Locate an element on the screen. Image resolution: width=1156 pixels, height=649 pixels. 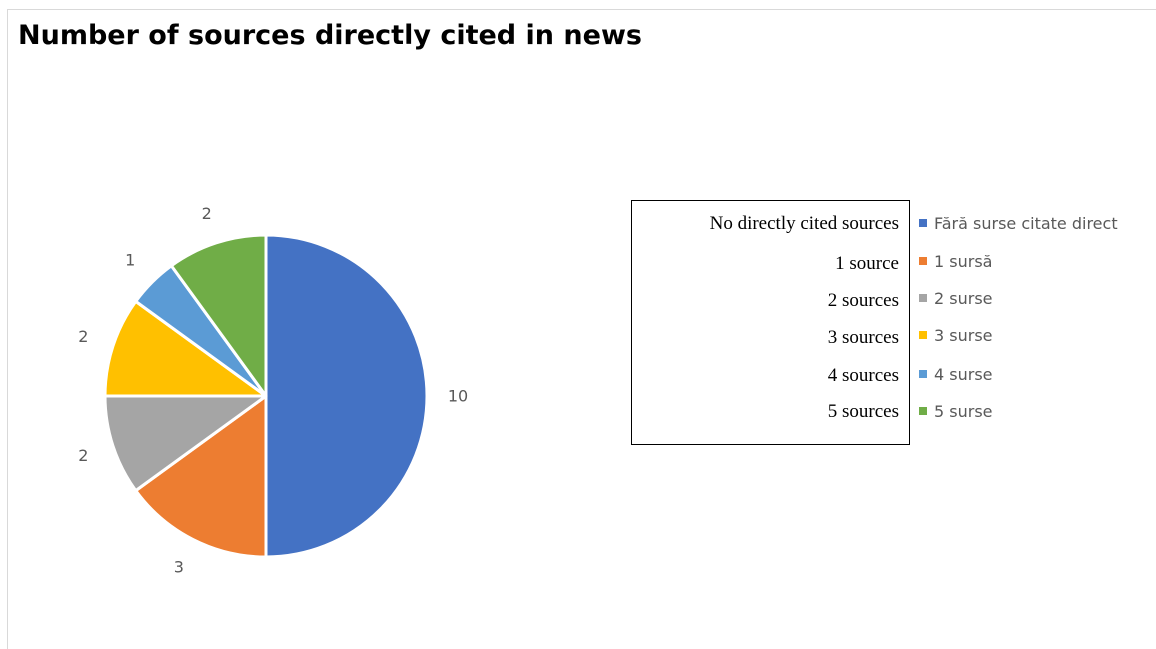
translation-item: 5 sources is located at coordinates (863, 411).